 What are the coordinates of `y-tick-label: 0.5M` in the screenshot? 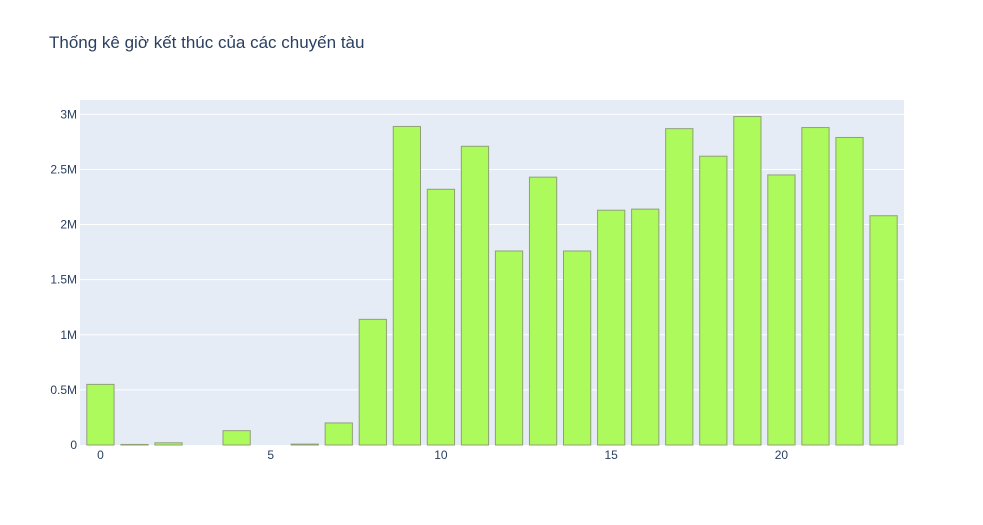 It's located at (63, 390).